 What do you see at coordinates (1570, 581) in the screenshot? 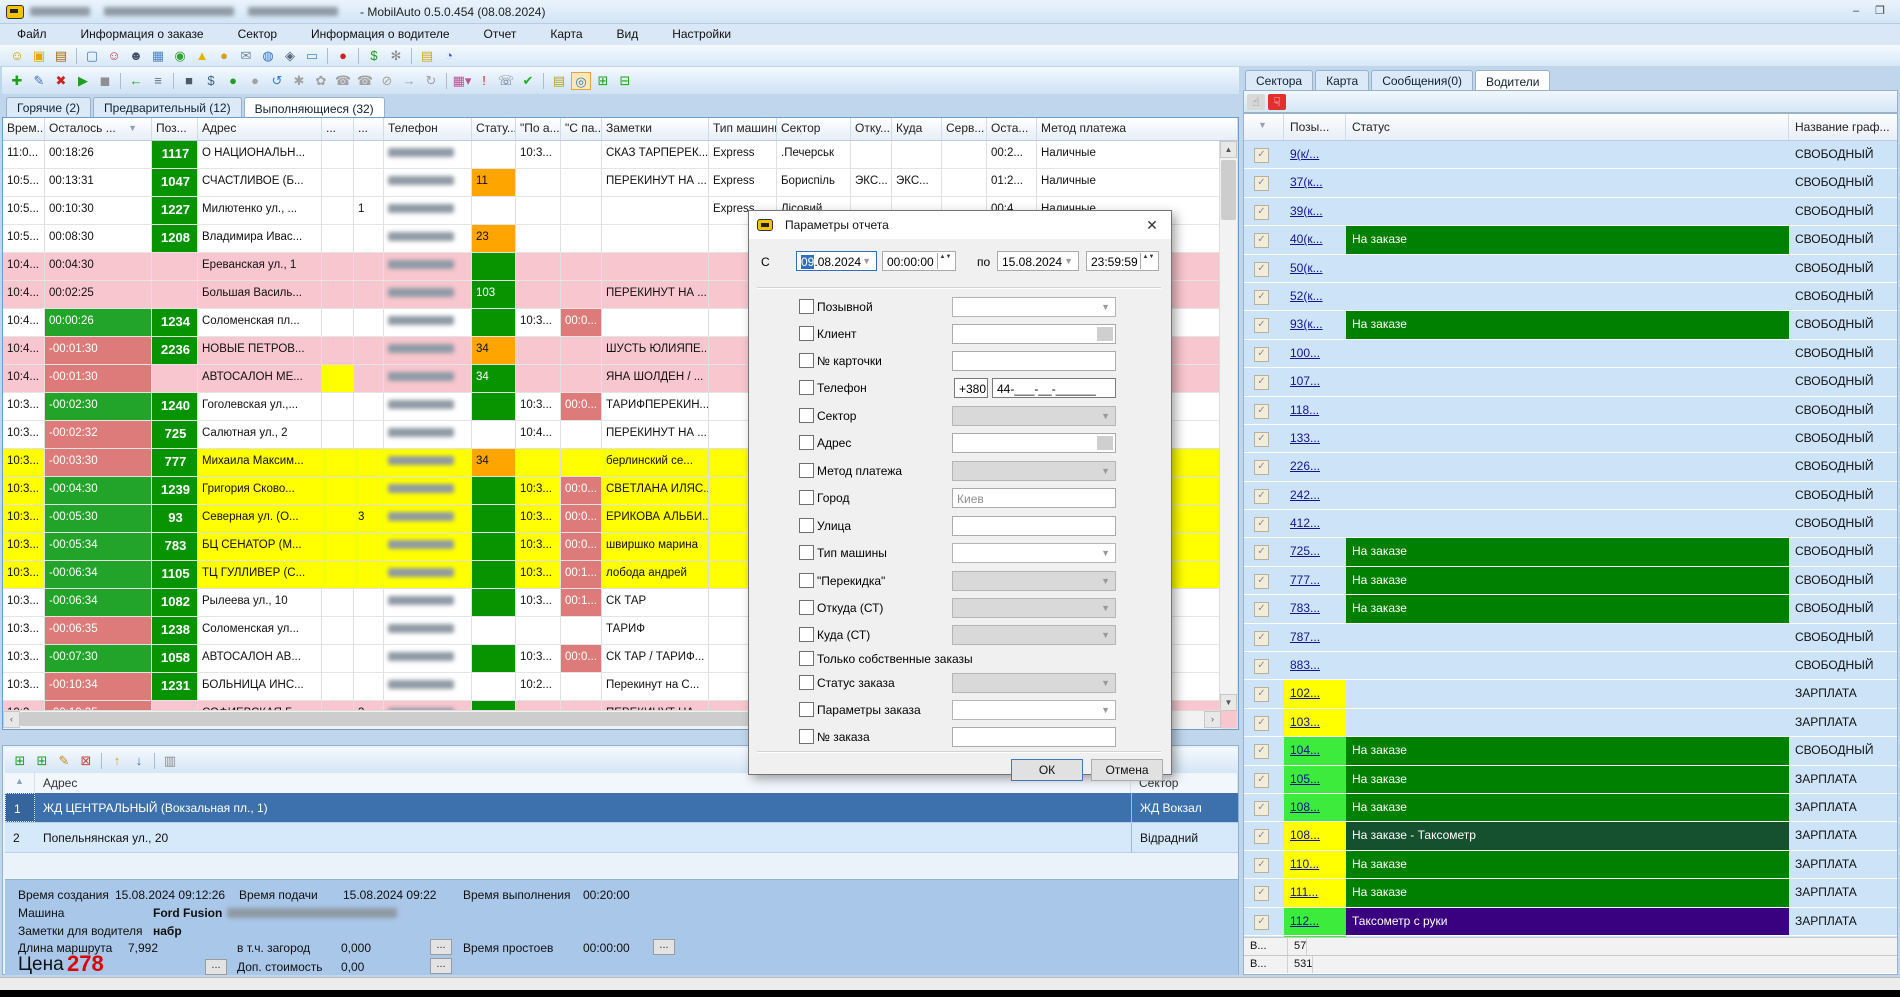
I see `driver-row: ✓ 777... На заказе СВОБОДНЫЙ` at bounding box center [1570, 581].